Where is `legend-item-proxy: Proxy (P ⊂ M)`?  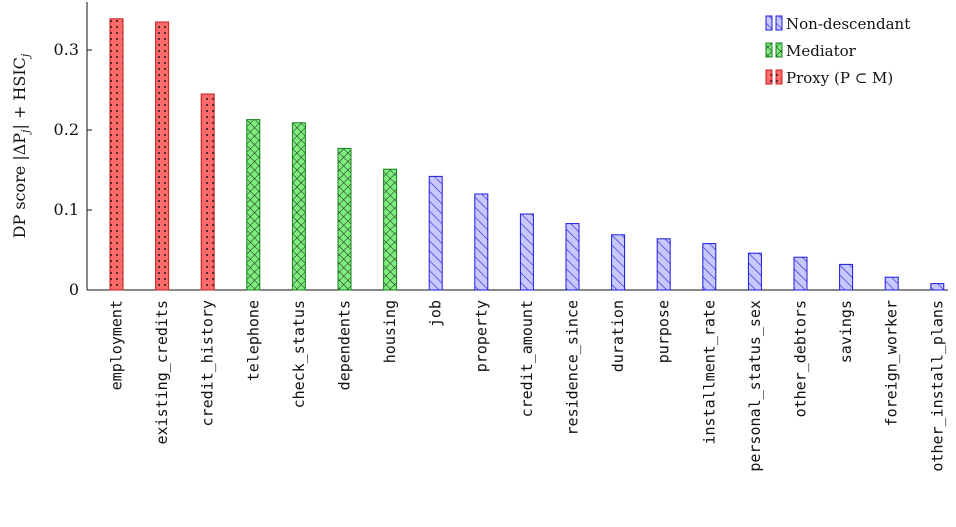 legend-item-proxy: Proxy (P ⊂ M) is located at coordinates (829, 78).